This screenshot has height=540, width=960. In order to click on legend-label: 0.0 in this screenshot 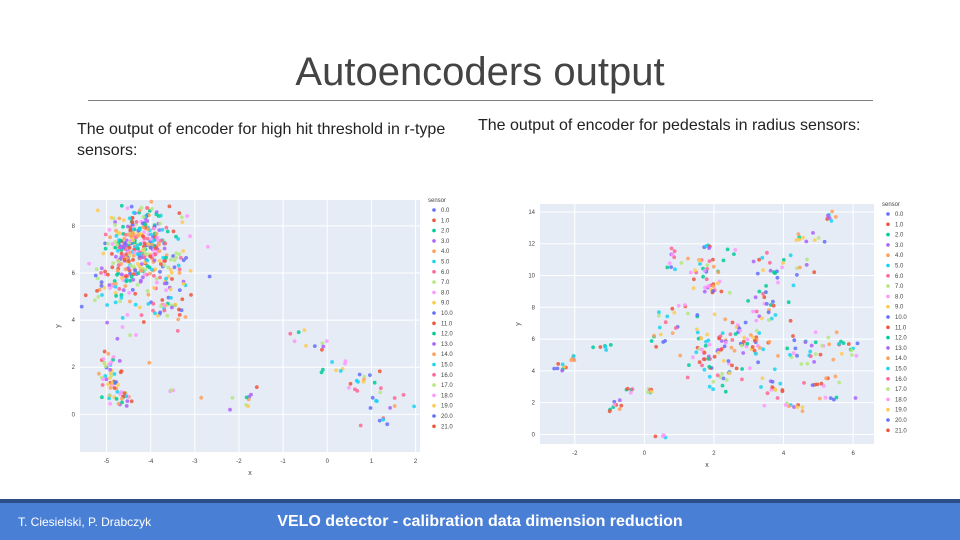, I will do `click(899, 215)`.